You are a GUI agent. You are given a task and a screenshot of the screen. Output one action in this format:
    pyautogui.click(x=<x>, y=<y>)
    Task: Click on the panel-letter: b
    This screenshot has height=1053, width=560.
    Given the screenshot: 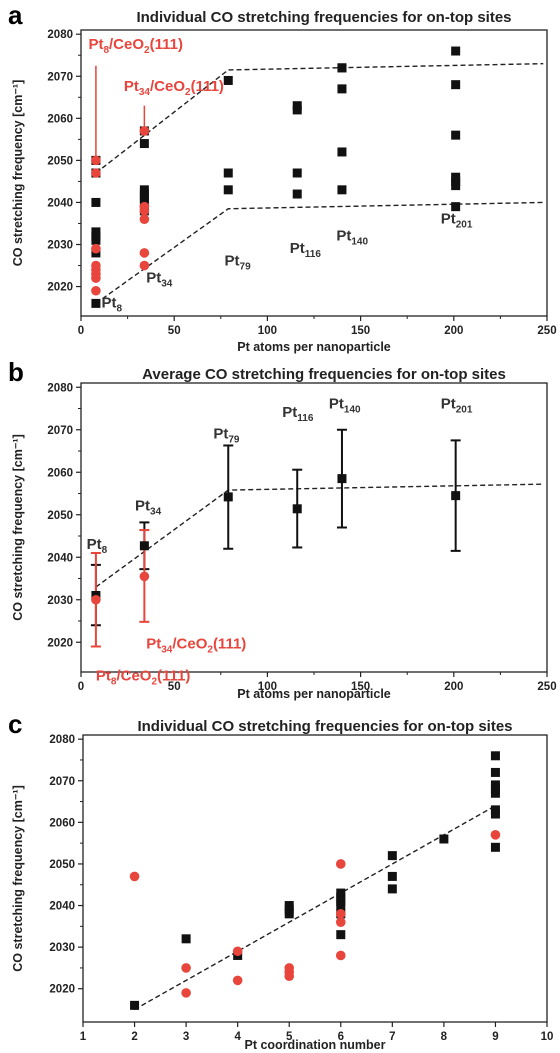 What is the action you would take?
    pyautogui.click(x=16, y=372)
    